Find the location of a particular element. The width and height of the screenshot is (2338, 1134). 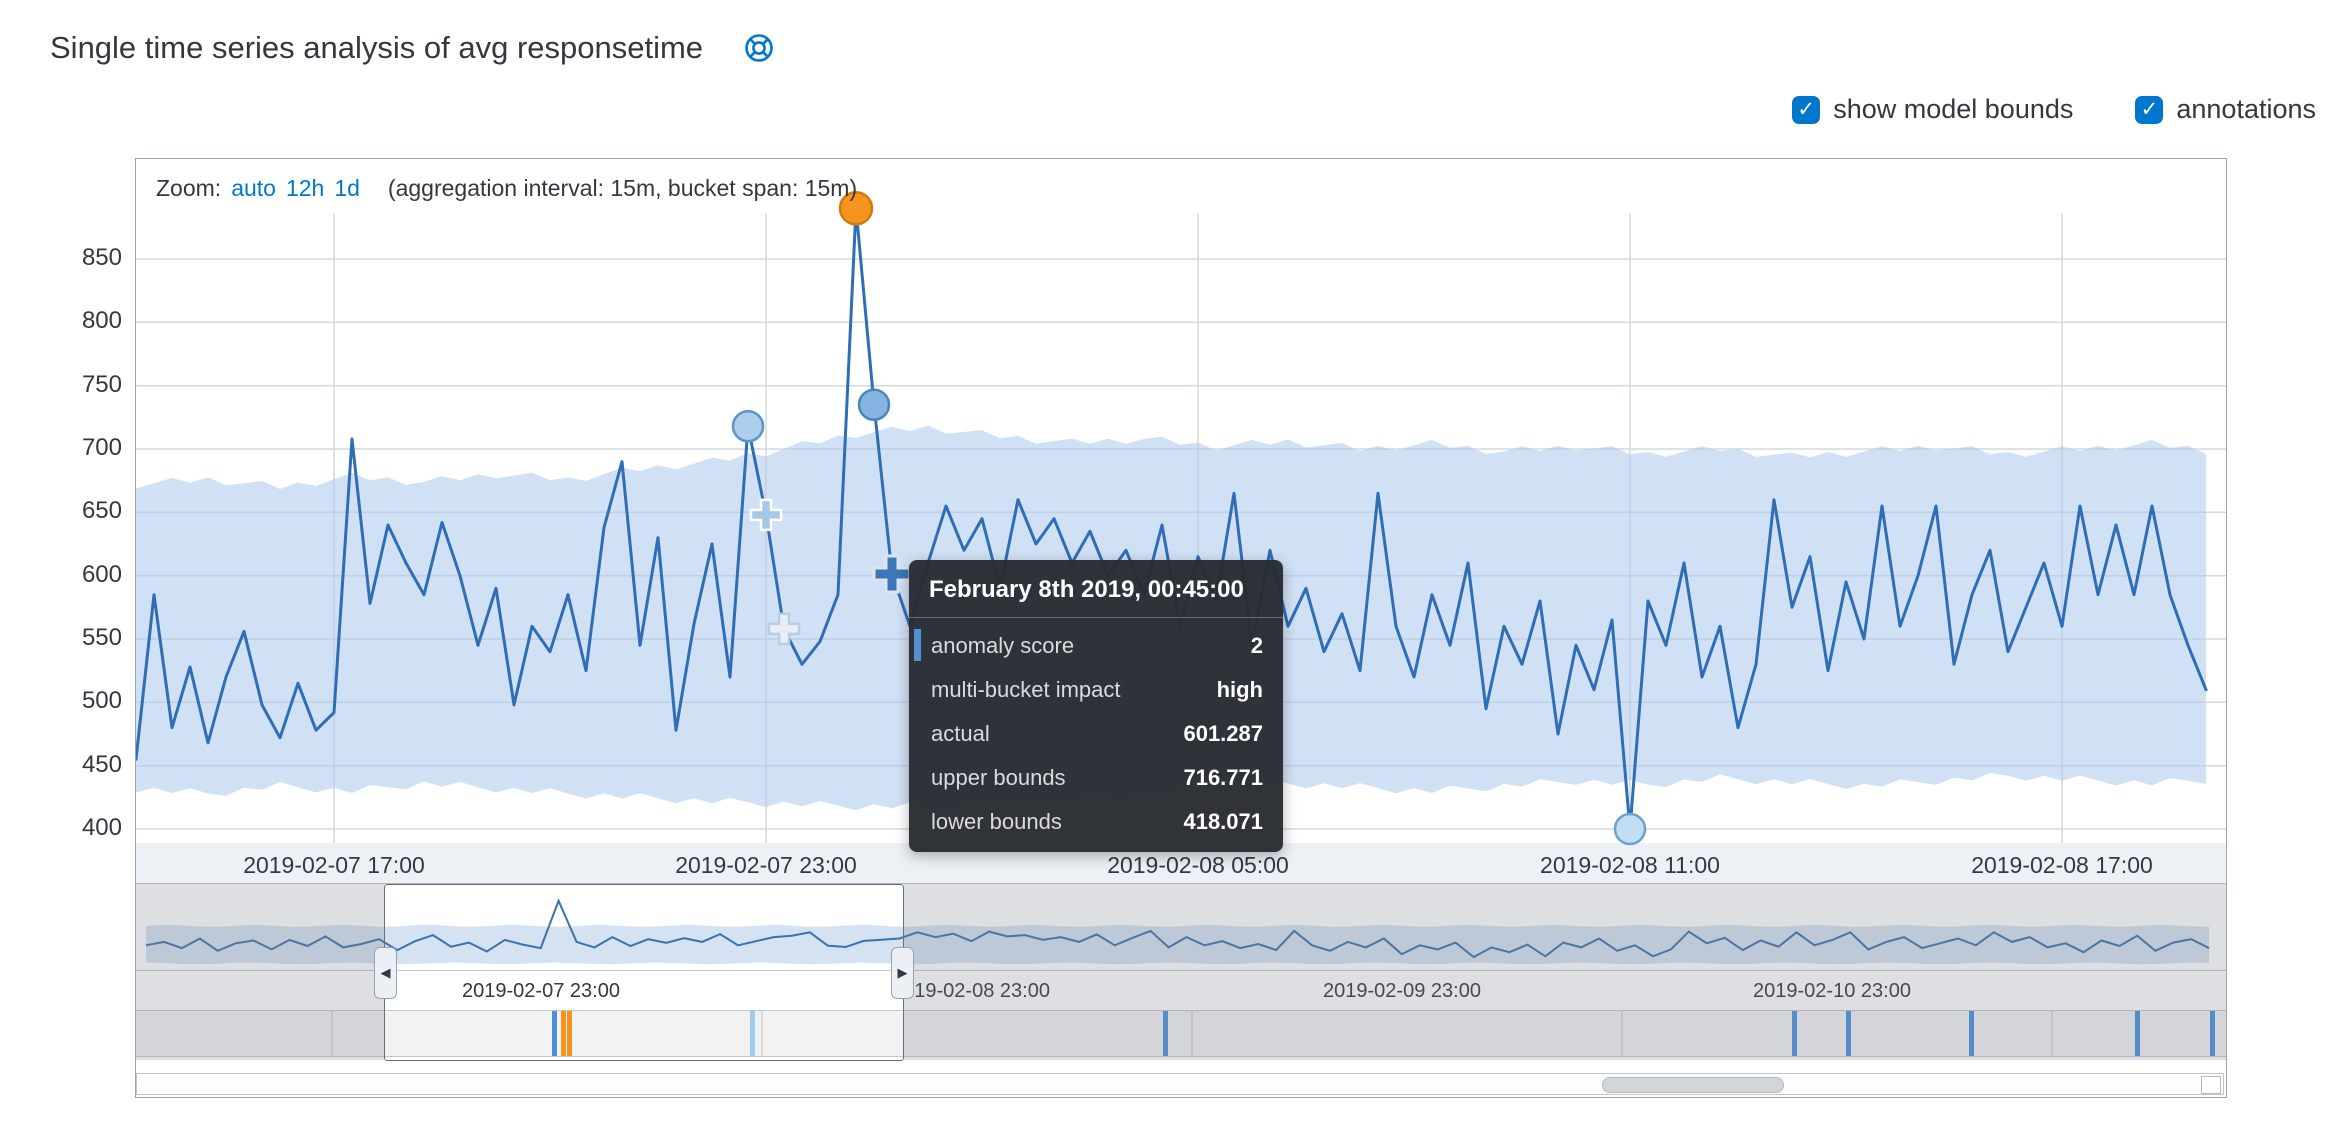

context-overview-chart is located at coordinates (1181, 927).